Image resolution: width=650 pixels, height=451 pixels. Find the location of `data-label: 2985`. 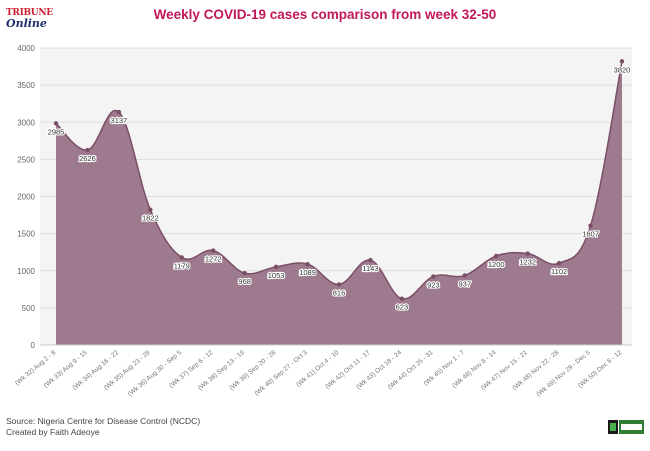

data-label: 2985 is located at coordinates (56, 131).